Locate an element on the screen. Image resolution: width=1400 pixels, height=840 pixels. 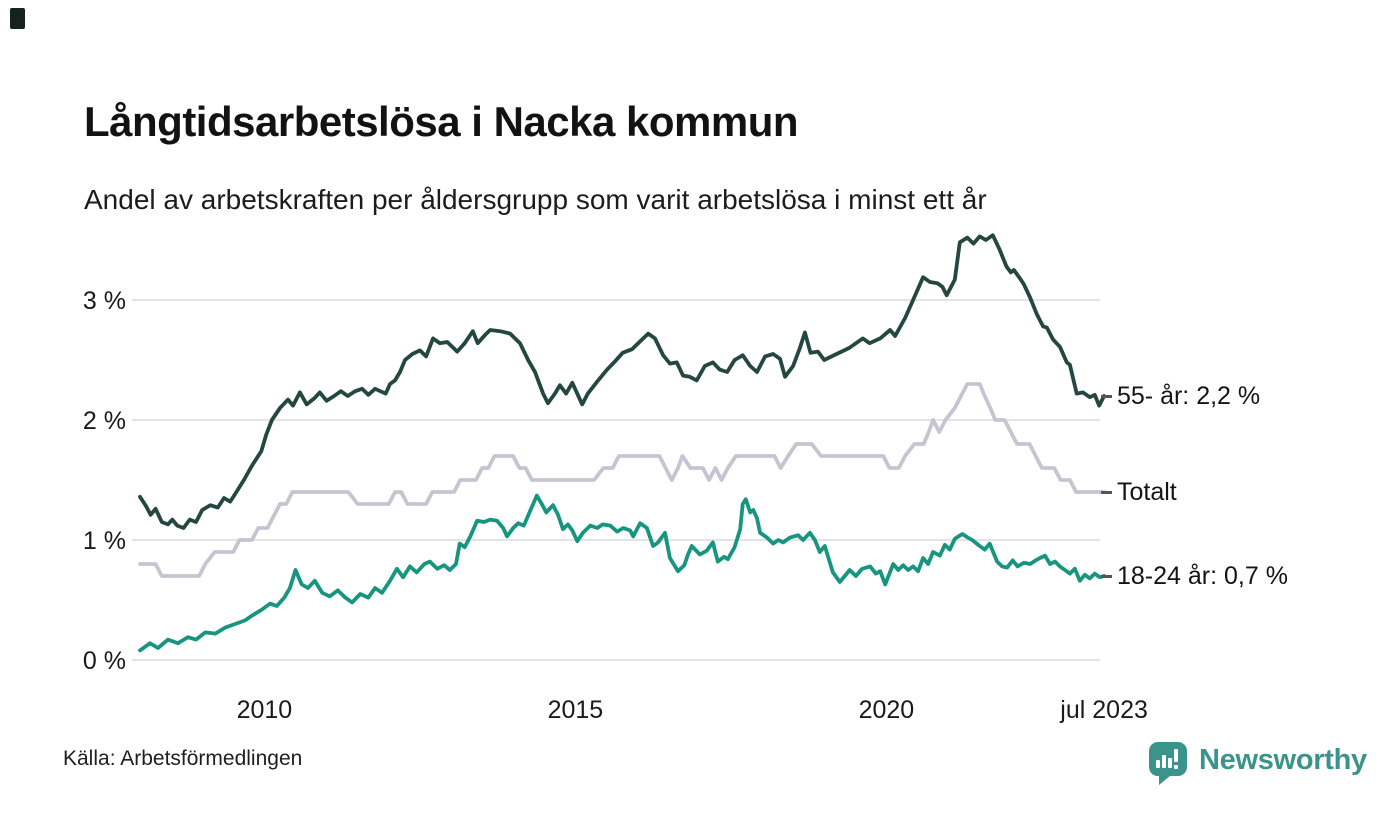
x-axis-label: jul 2023 is located at coordinates (1103, 710).